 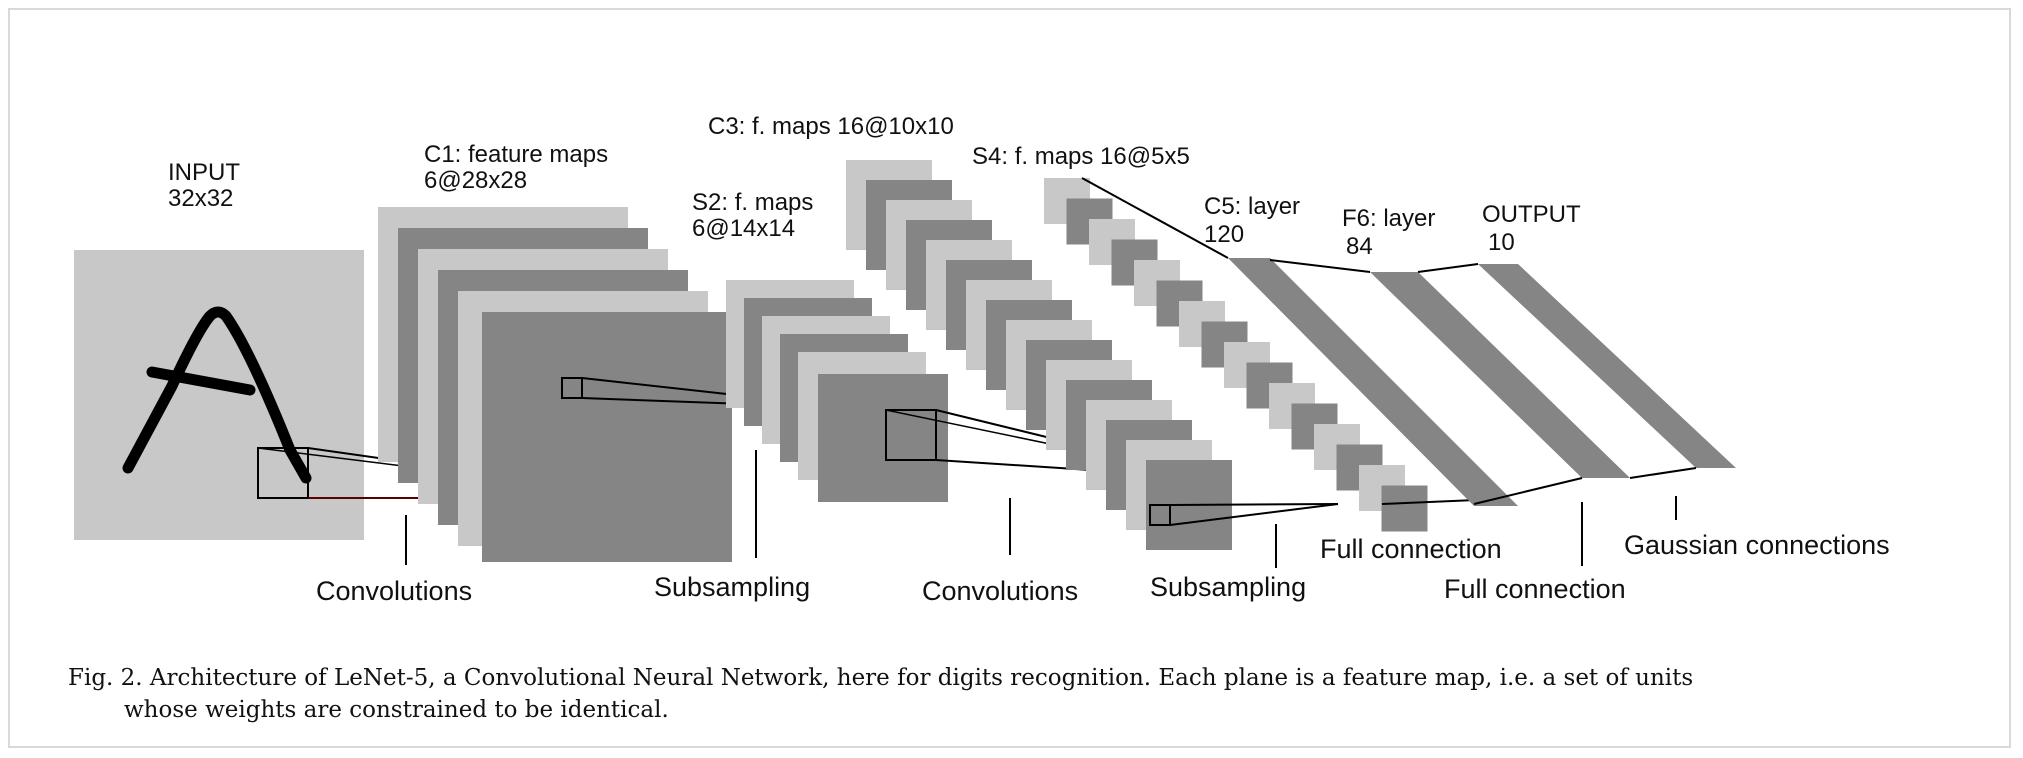 I want to click on c1-size-label: 6@28x28, so click(x=475, y=180).